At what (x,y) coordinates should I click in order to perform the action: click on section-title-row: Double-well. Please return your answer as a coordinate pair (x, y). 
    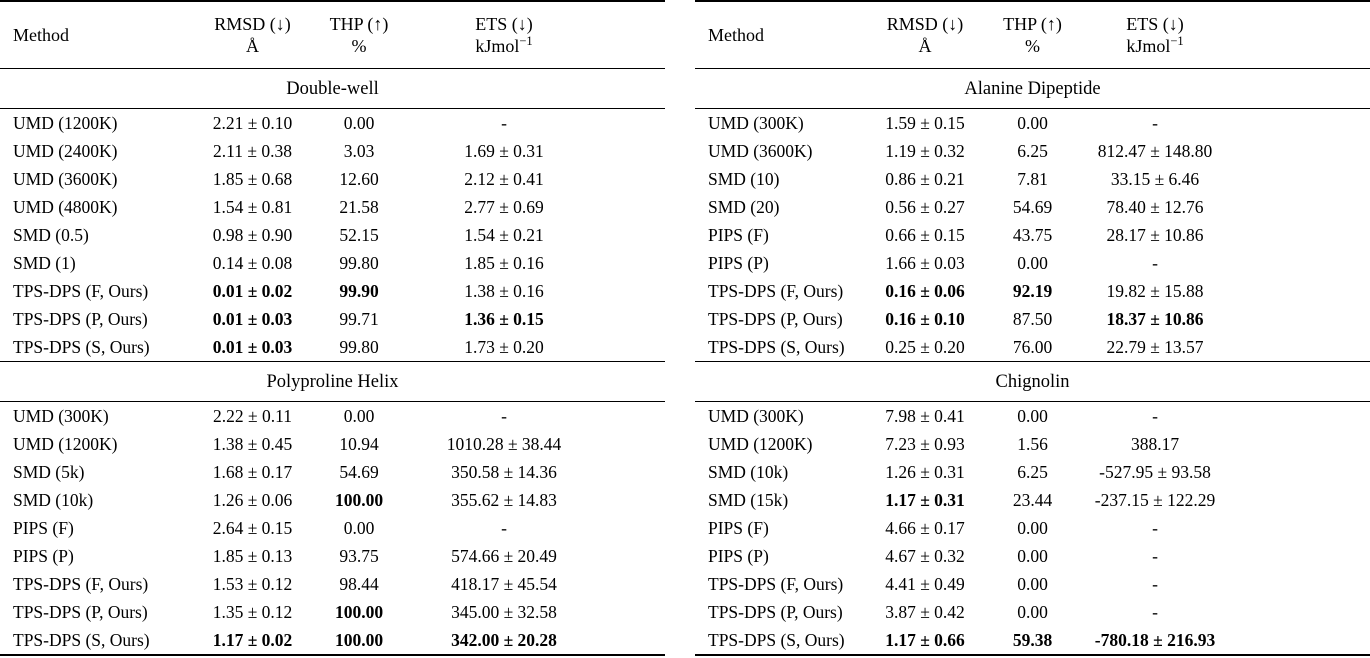
    Looking at the image, I should click on (332, 88).